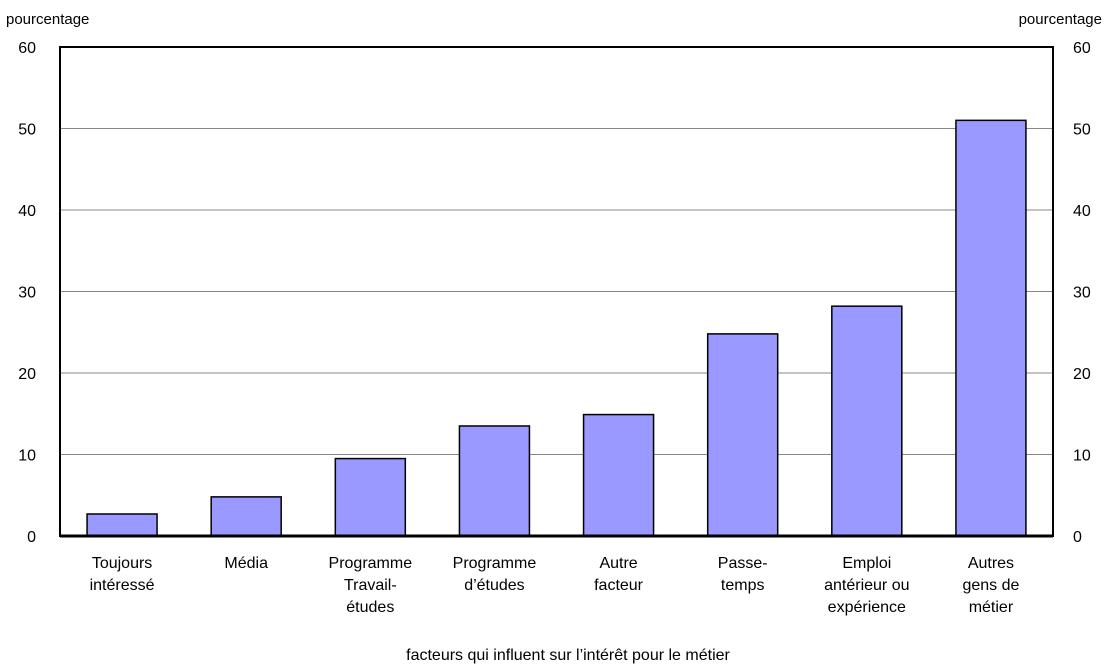  I want to click on x-tick-label-line: facteur, so click(619, 585).